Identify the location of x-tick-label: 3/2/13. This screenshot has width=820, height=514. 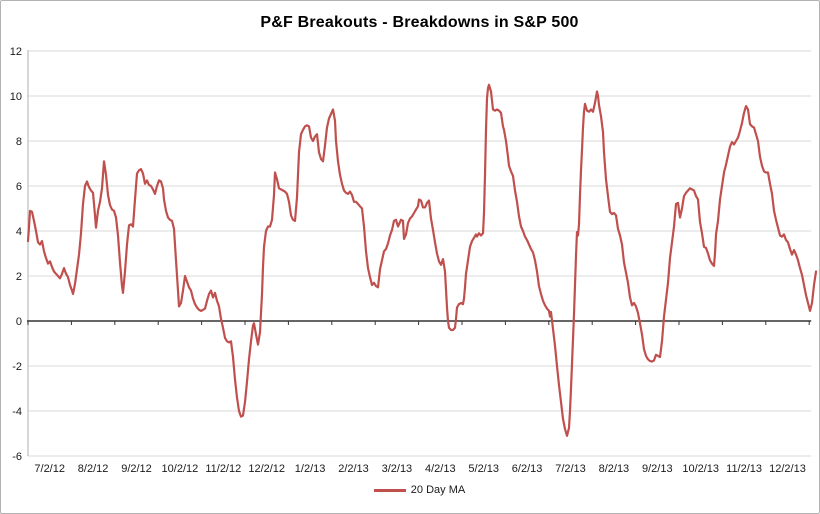
(397, 469).